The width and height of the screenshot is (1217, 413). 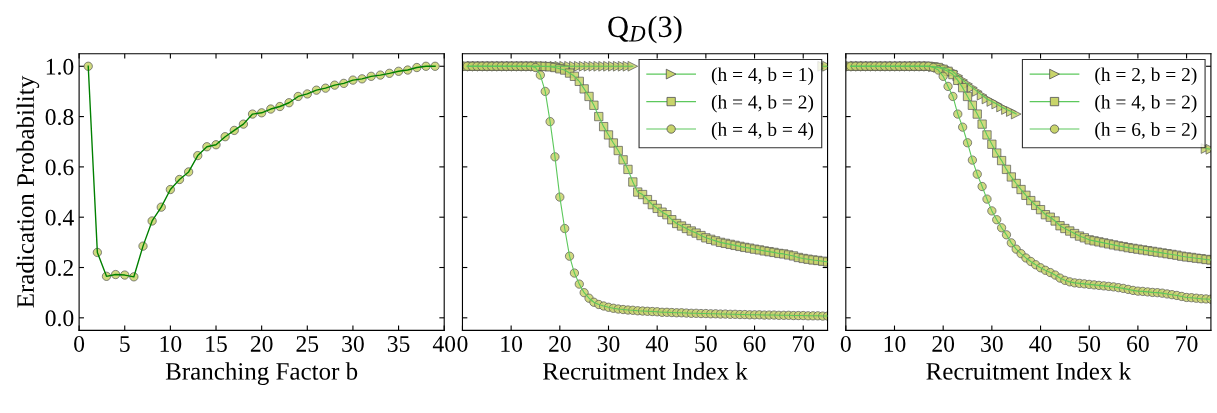 I want to click on y-tick-label: 1.0, so click(x=60, y=66).